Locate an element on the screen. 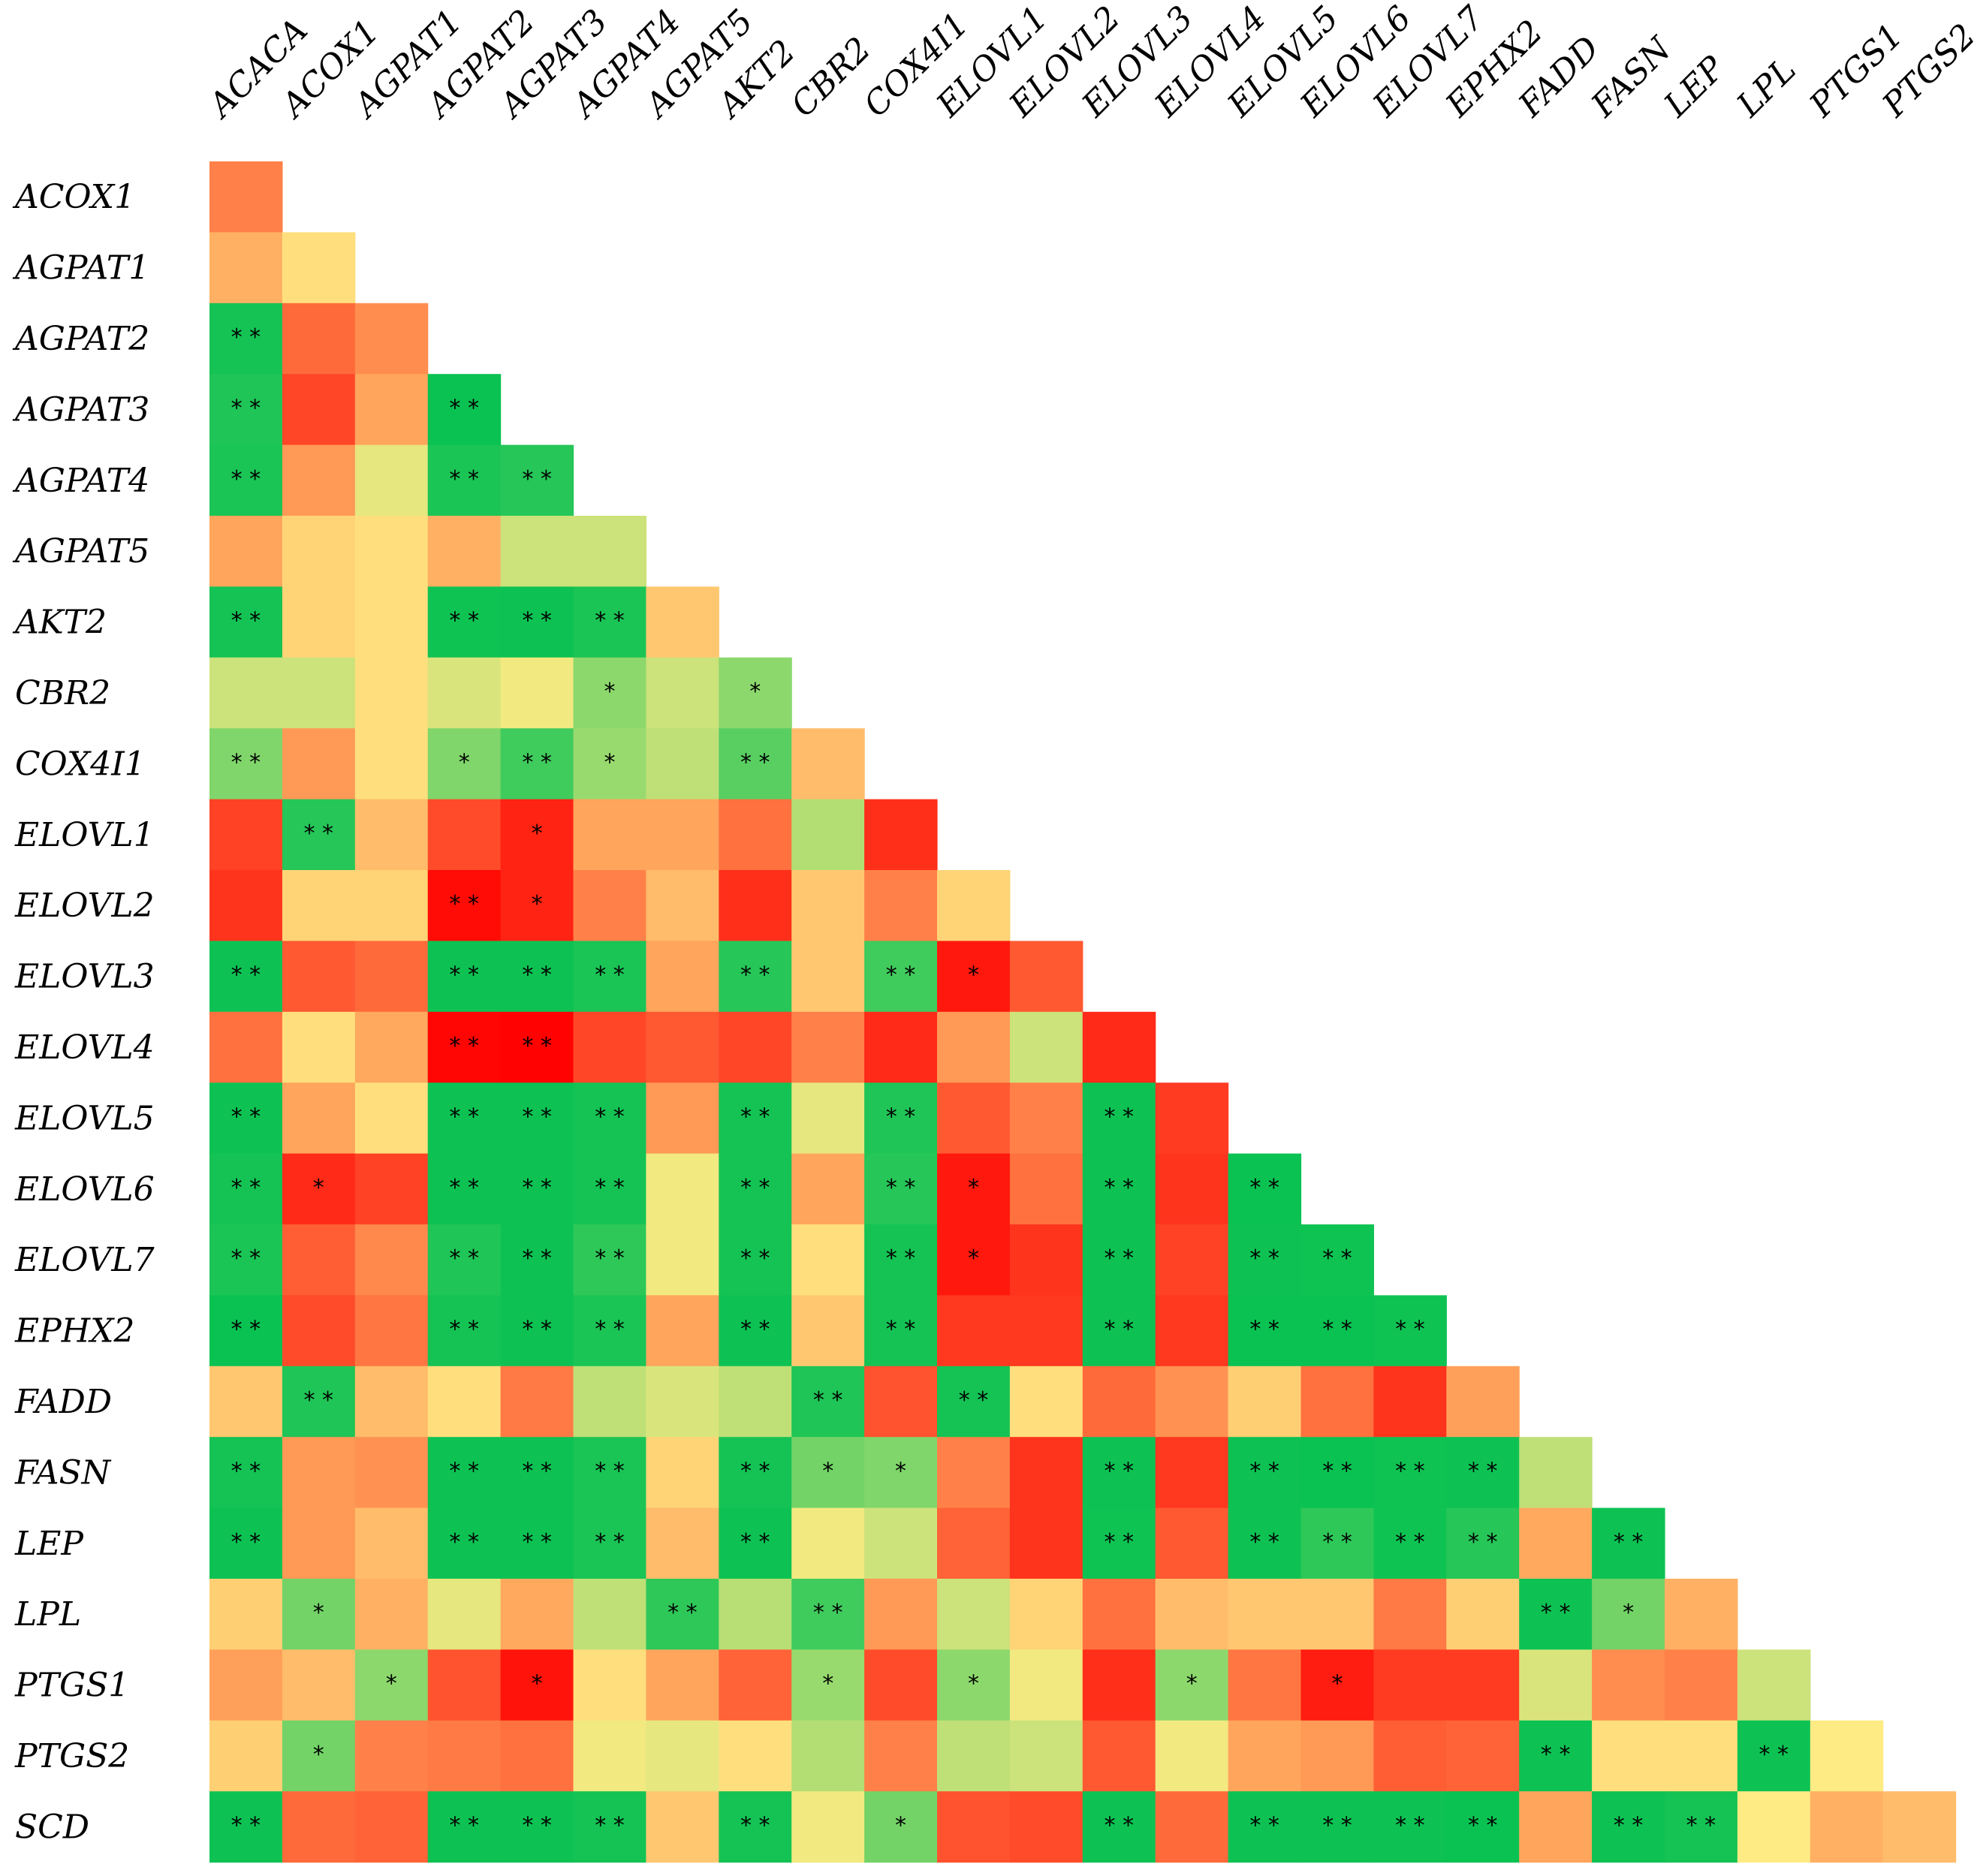  significance-mark-ELOVL3-AGPAT2: * * is located at coordinates (464, 975).